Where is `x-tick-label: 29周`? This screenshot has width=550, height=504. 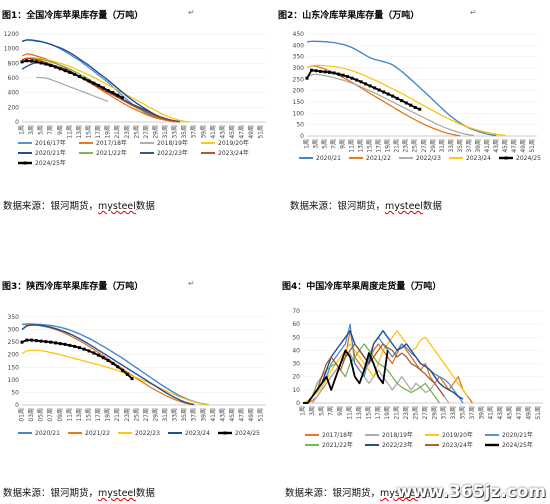 x-tick-label: 29周 is located at coordinates (155, 415).